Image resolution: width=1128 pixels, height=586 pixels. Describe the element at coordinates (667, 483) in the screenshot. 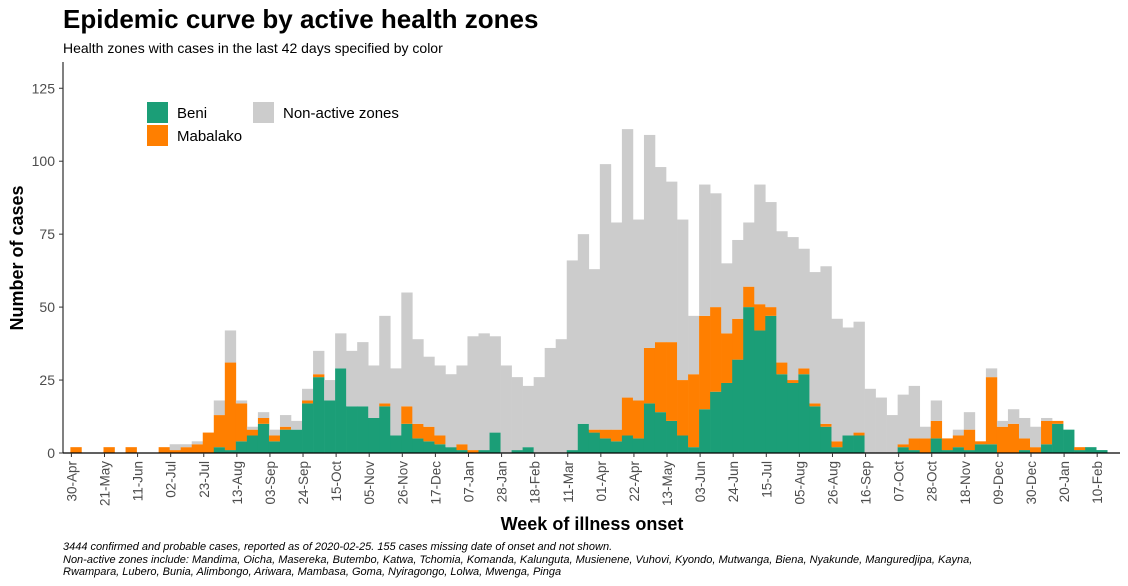

I see `x-tick-label: 13-May` at that location.